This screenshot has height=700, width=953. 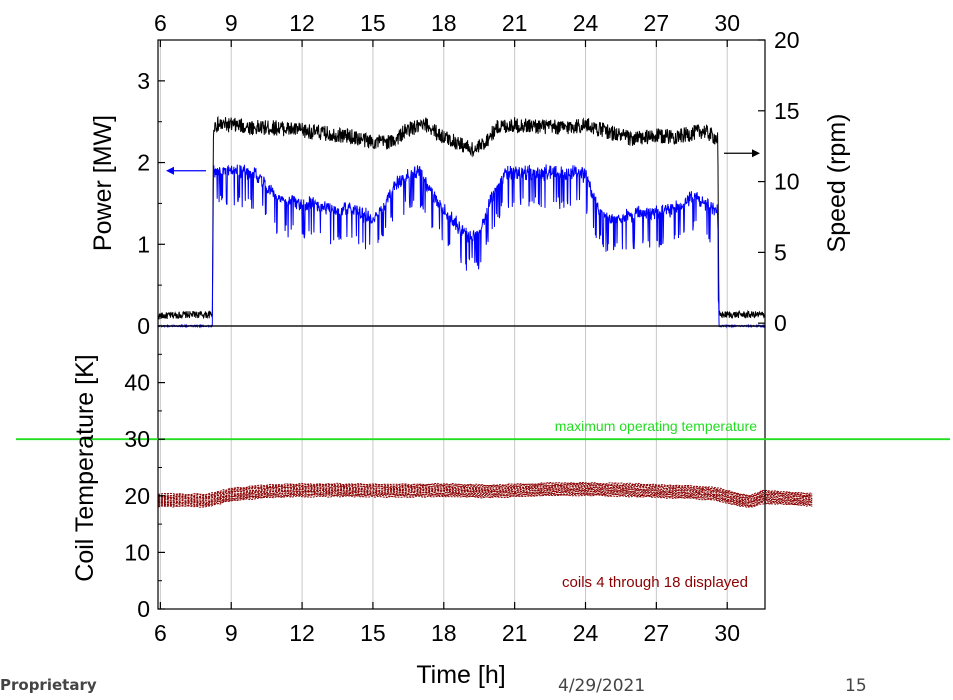 I want to click on top-x-tick-label: 30, so click(x=727, y=23).